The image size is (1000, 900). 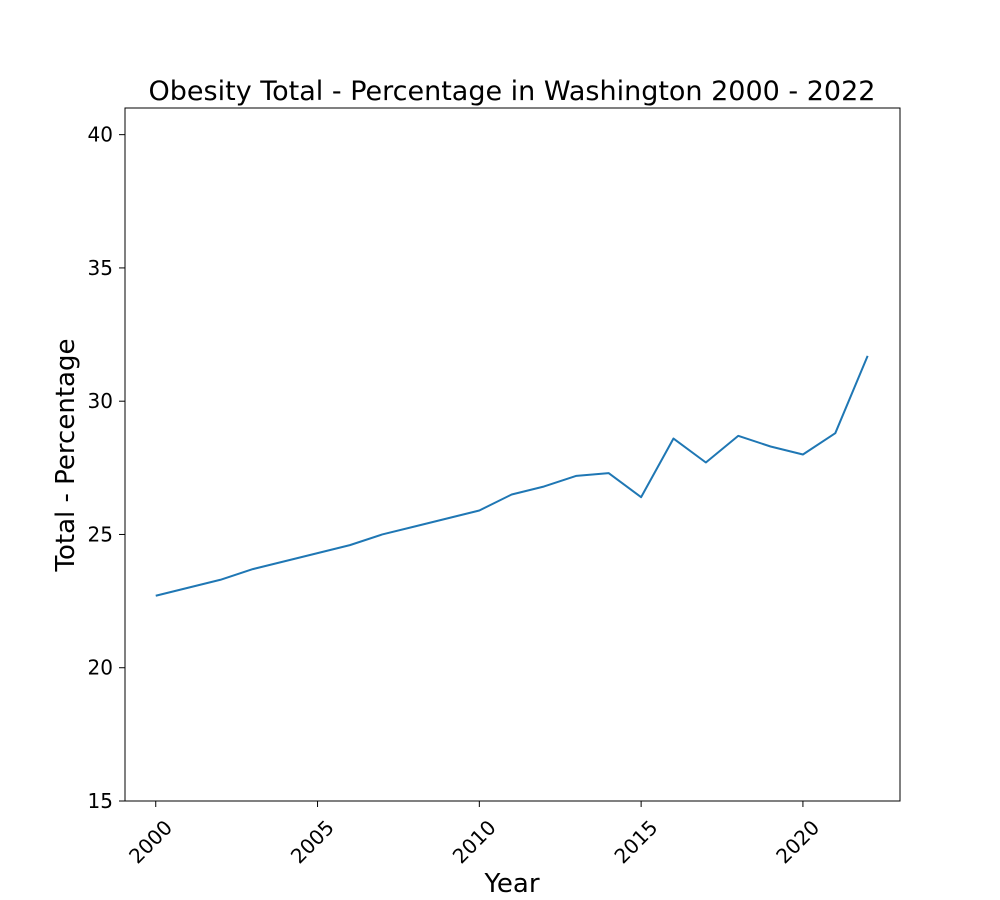 I want to click on y-tick-label: 20, so click(x=100, y=668).